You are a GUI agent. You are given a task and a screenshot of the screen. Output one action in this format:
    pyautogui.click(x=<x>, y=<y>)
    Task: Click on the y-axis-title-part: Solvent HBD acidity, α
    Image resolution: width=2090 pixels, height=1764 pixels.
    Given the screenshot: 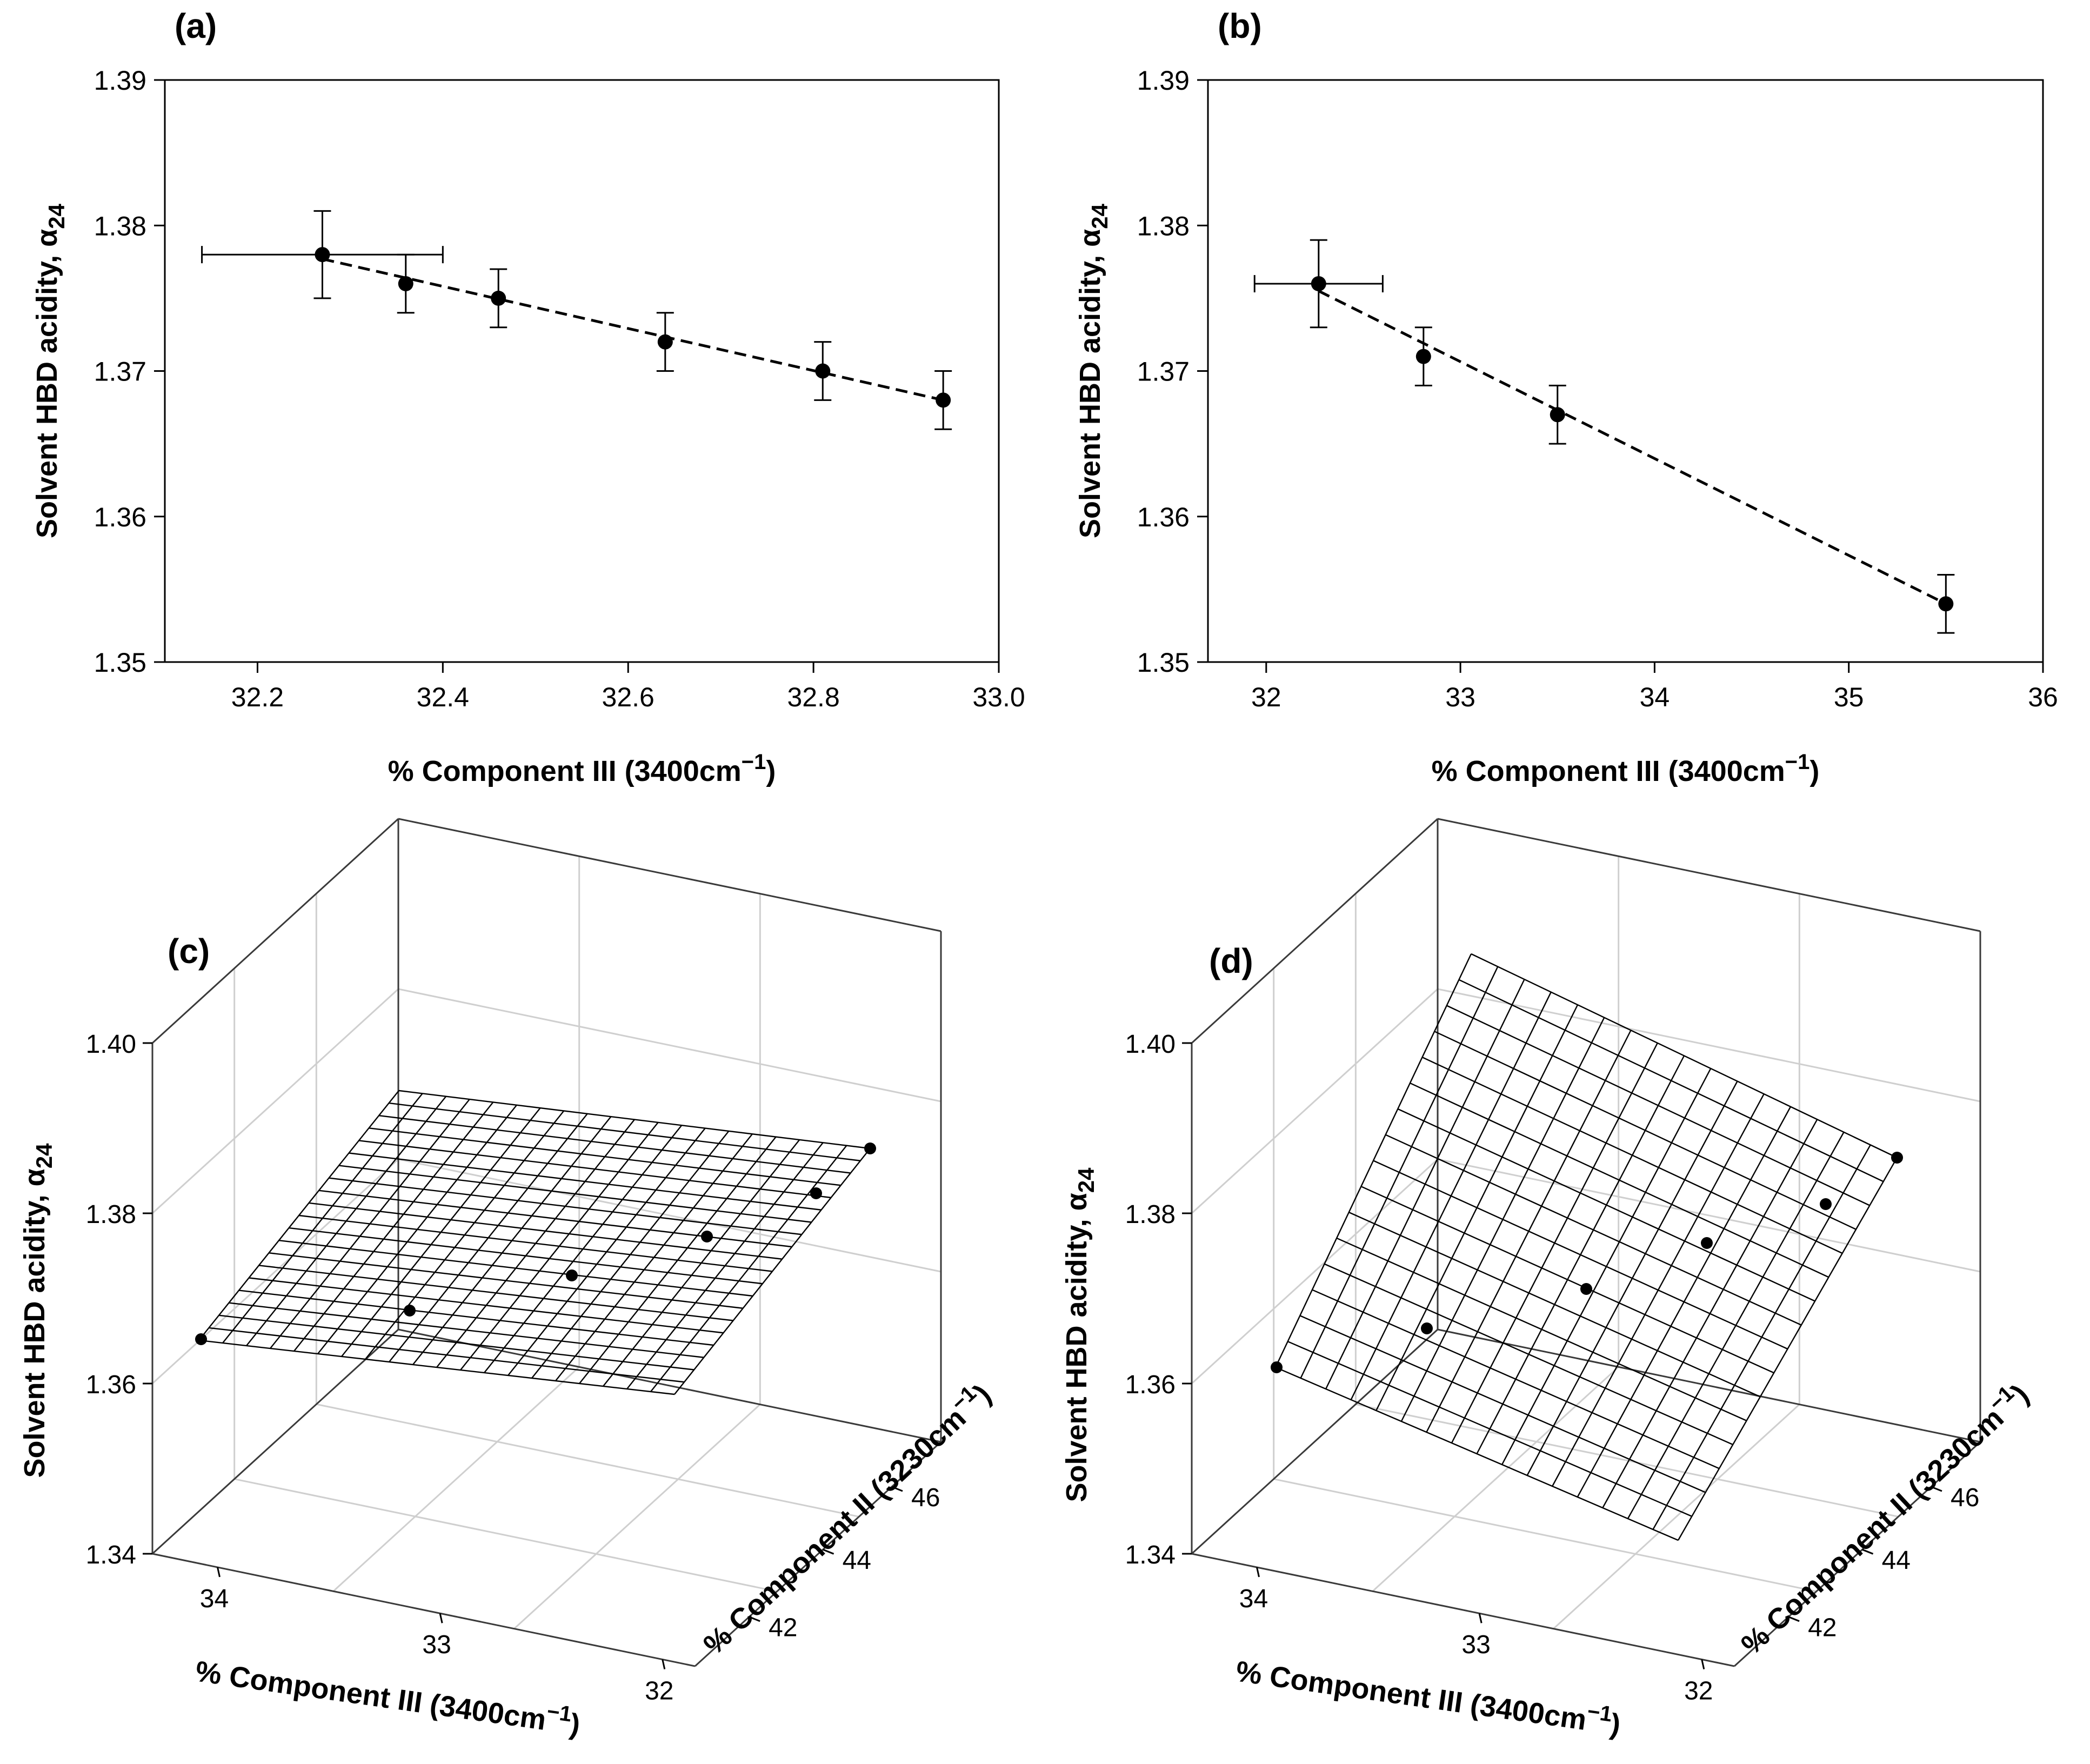 What is the action you would take?
    pyautogui.click(x=47, y=383)
    